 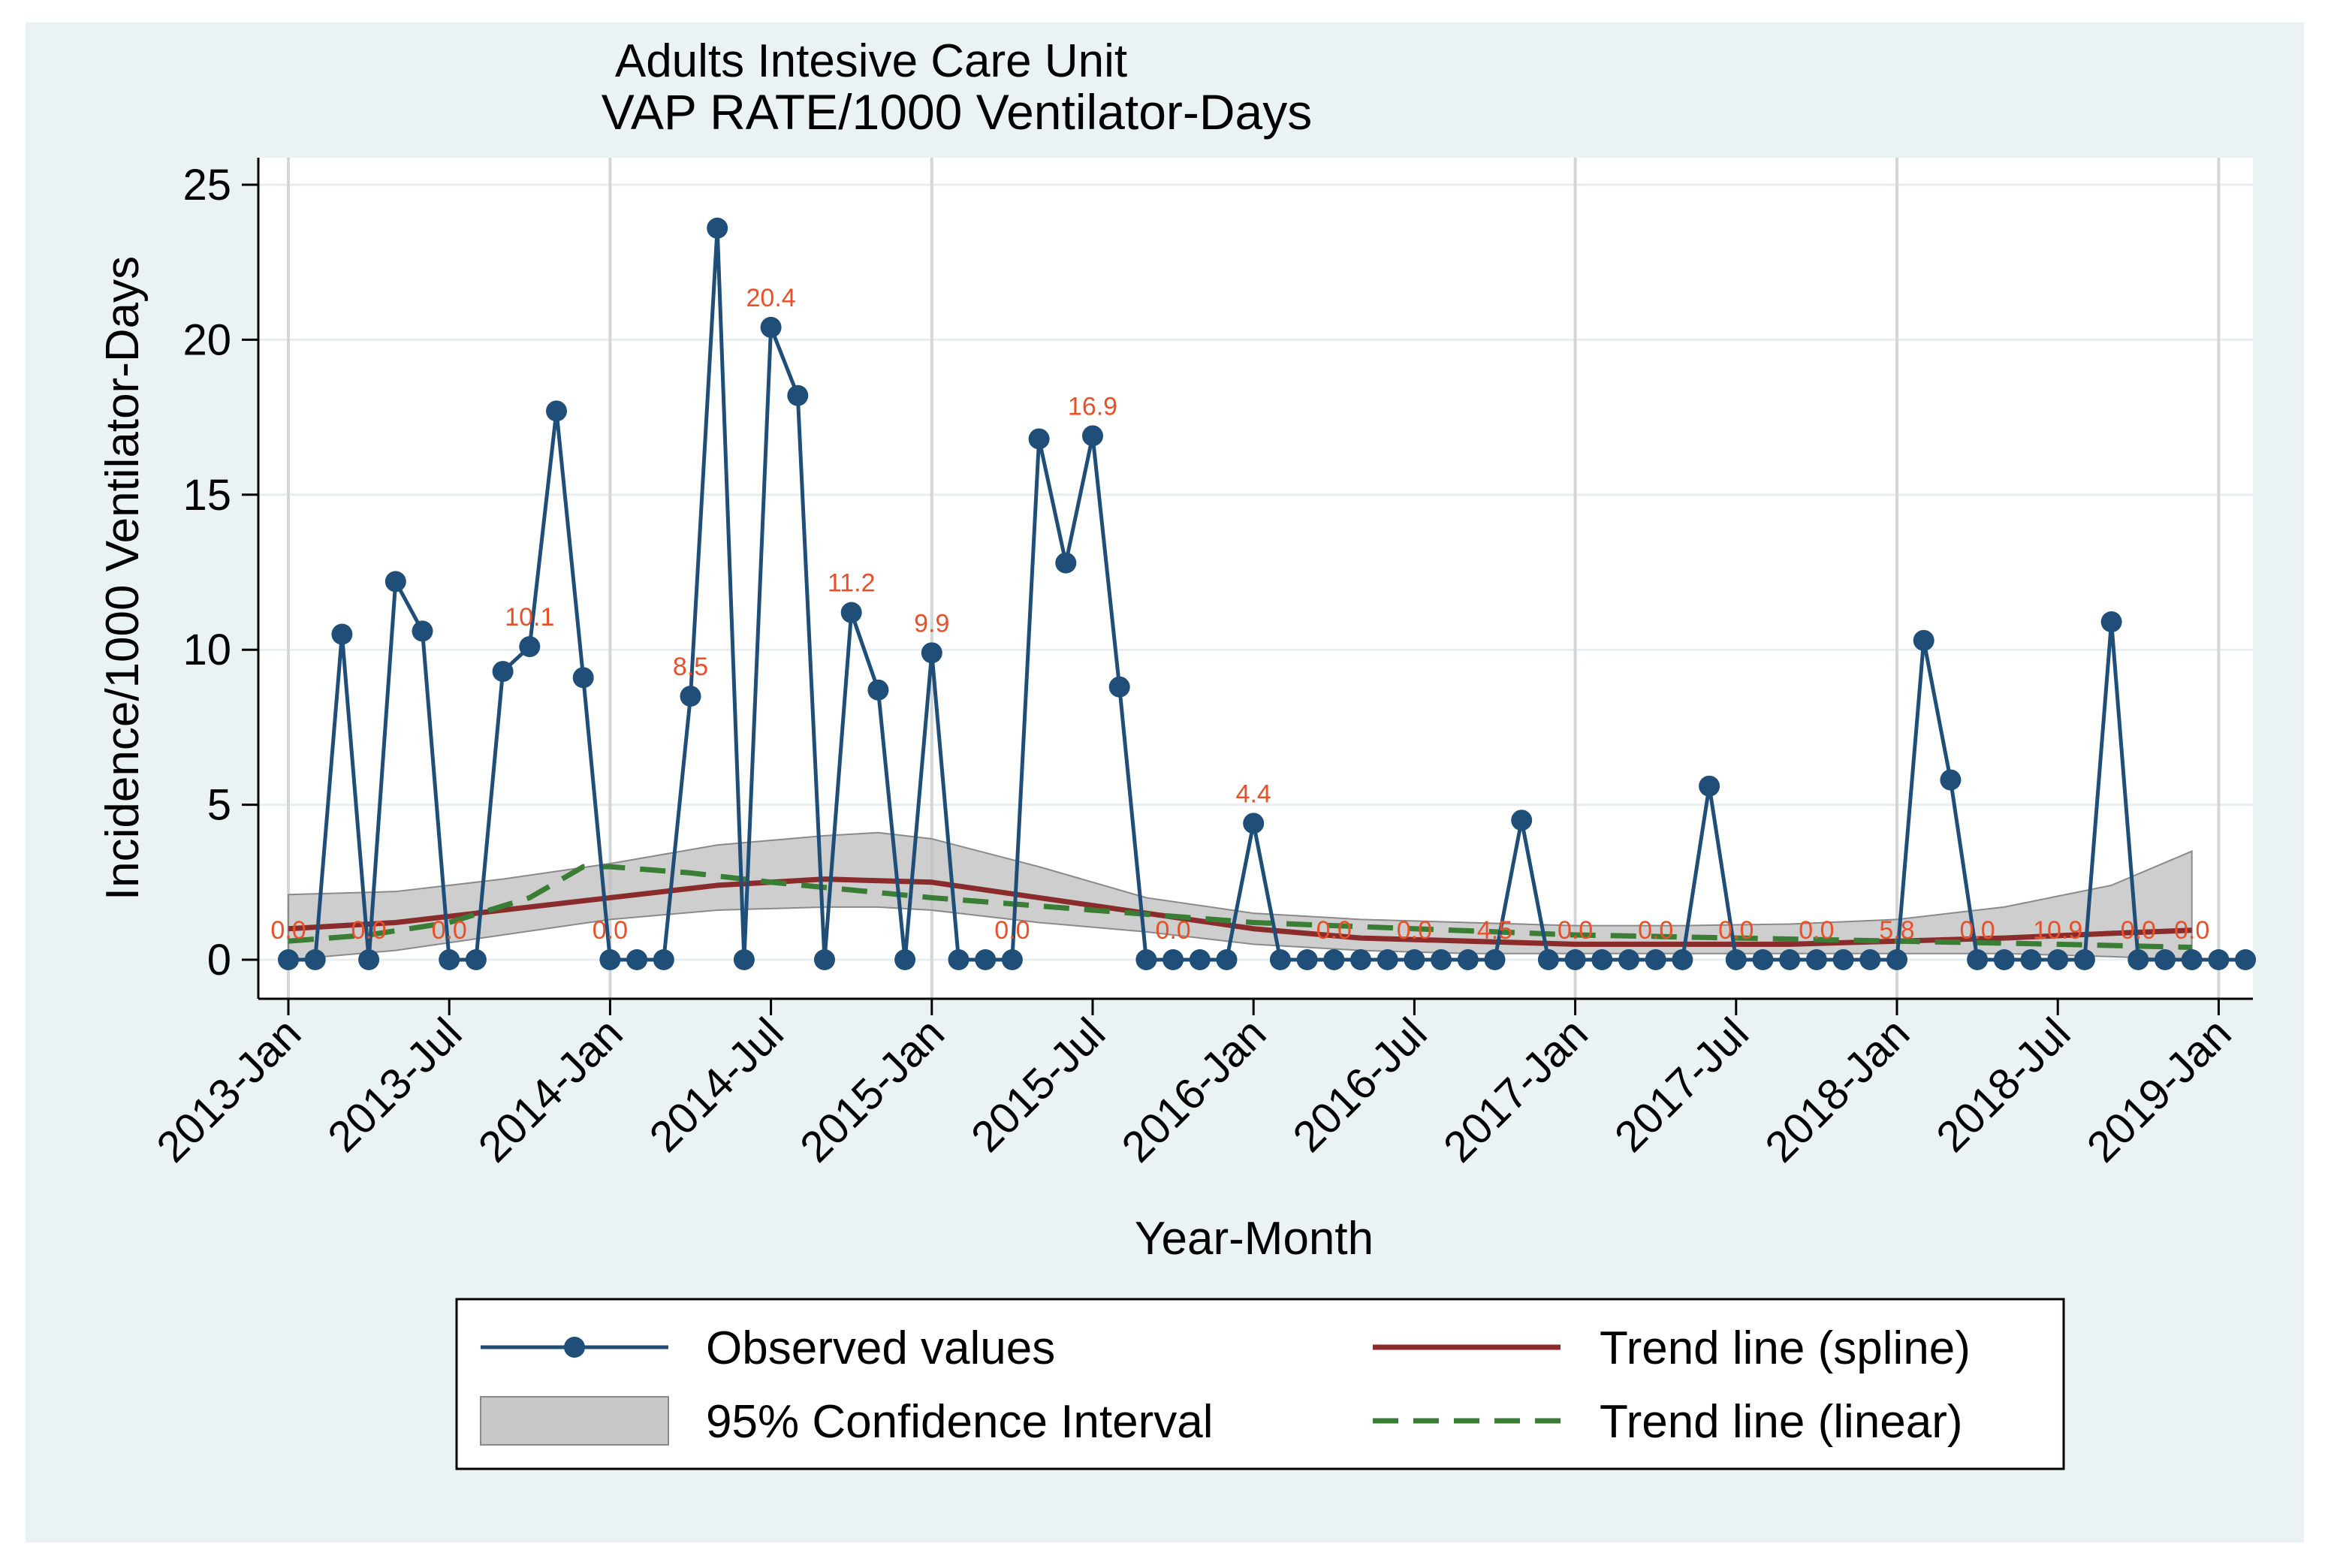 I want to click on x-tick-label: 2018-Jul, so click(x=2003, y=1085).